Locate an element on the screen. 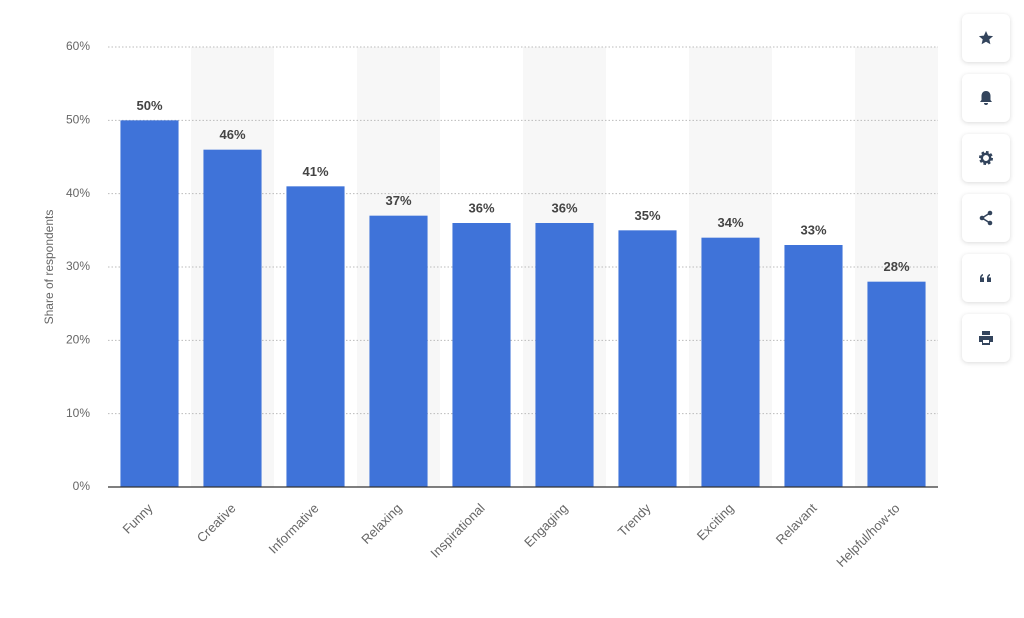 This screenshot has width=1024, height=618. x-tick-label: Relavant is located at coordinates (796, 523).